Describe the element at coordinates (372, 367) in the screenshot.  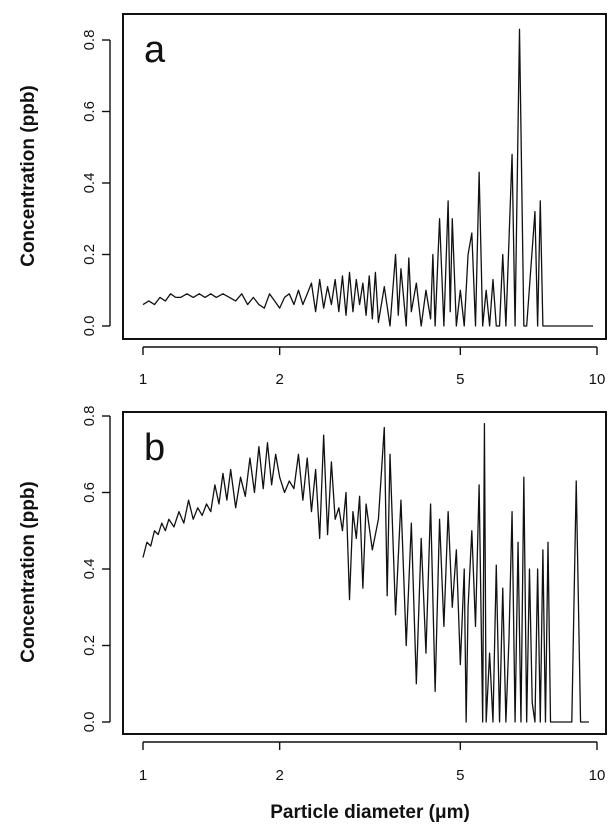
I see `panel-a-x-axis: 1 2 5 10` at that location.